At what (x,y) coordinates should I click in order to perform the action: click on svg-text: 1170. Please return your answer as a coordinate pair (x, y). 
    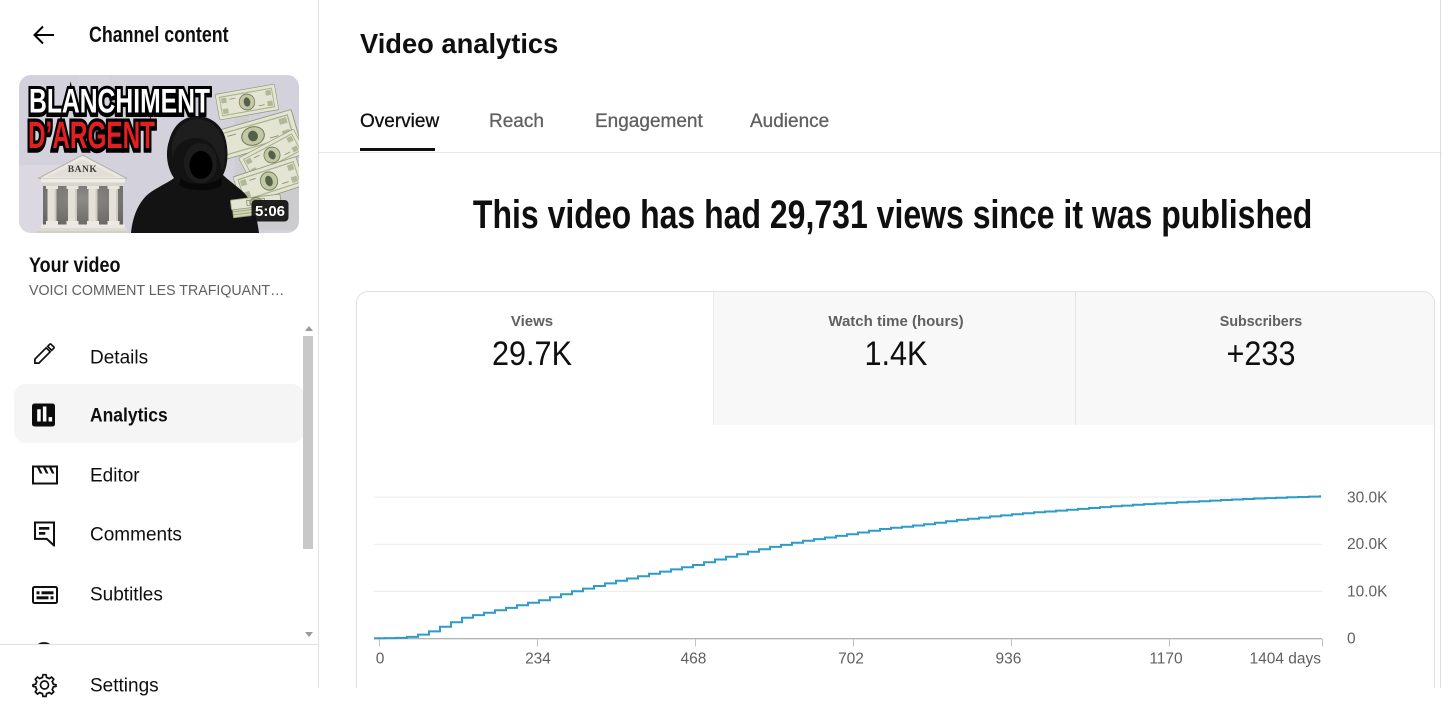
    Looking at the image, I should click on (1166, 659).